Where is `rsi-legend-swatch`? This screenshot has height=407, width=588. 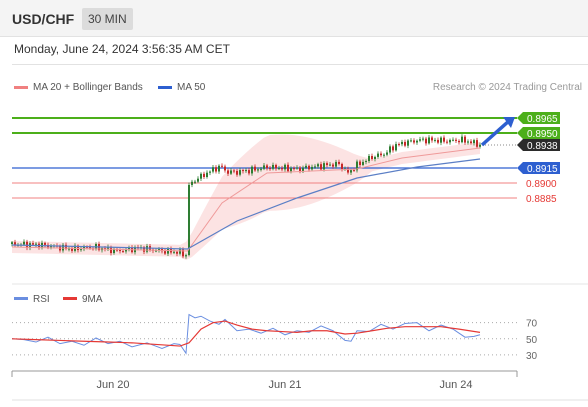
rsi-legend-swatch is located at coordinates (21, 298).